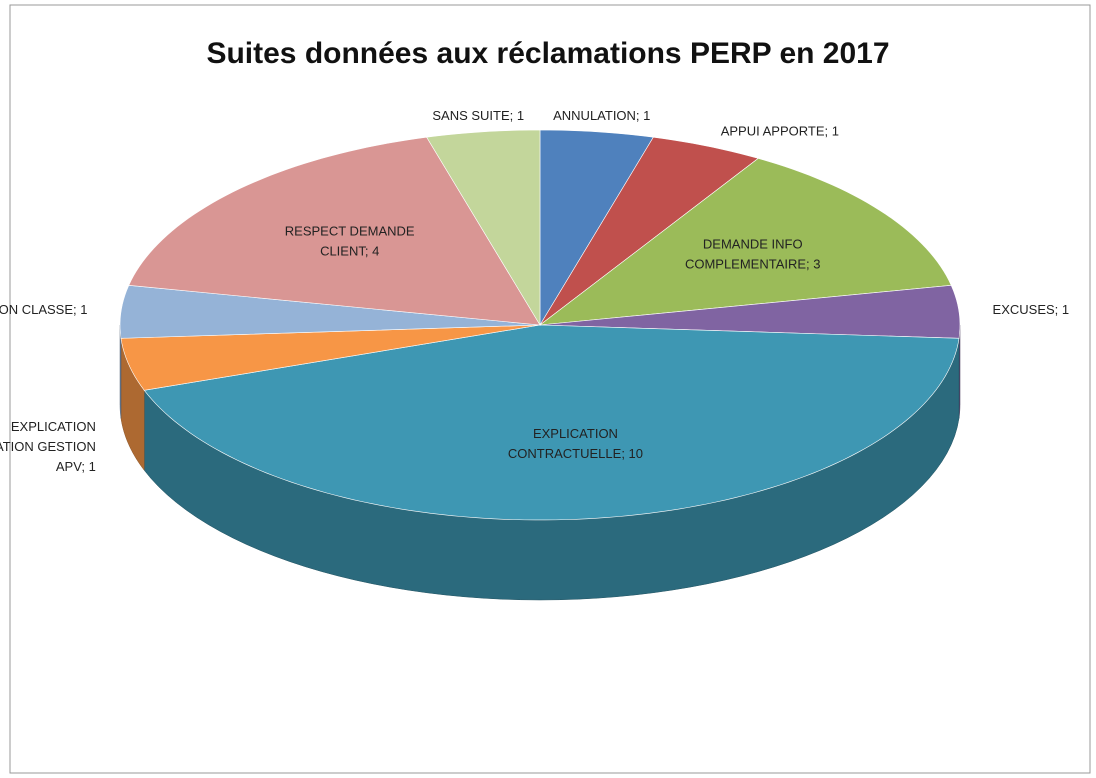 The height and width of the screenshot is (778, 1096). What do you see at coordinates (43, 309) in the screenshot?
I see `data-label: NON CLASSE; 1` at bounding box center [43, 309].